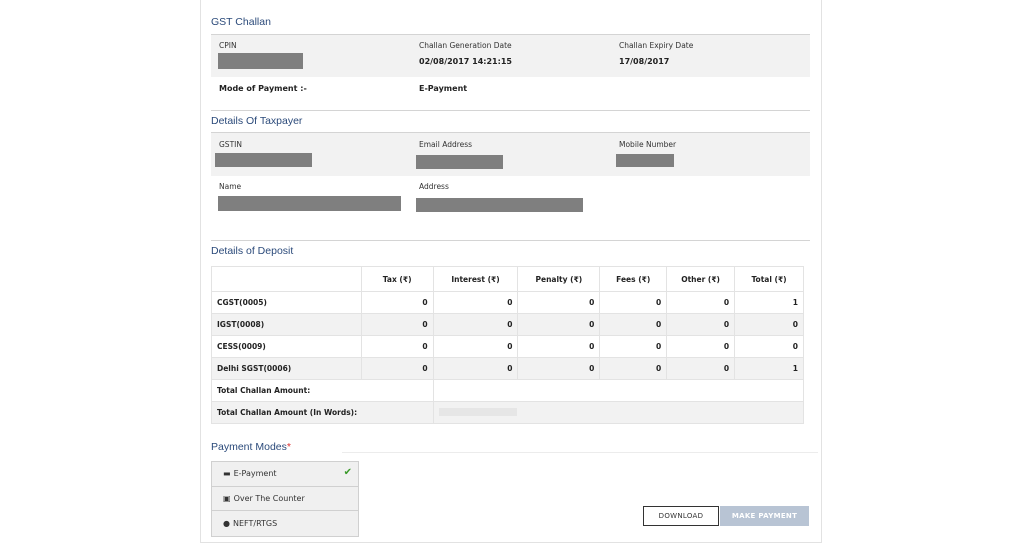  What do you see at coordinates (255, 474) in the screenshot?
I see `mode-label: E-Payment` at bounding box center [255, 474].